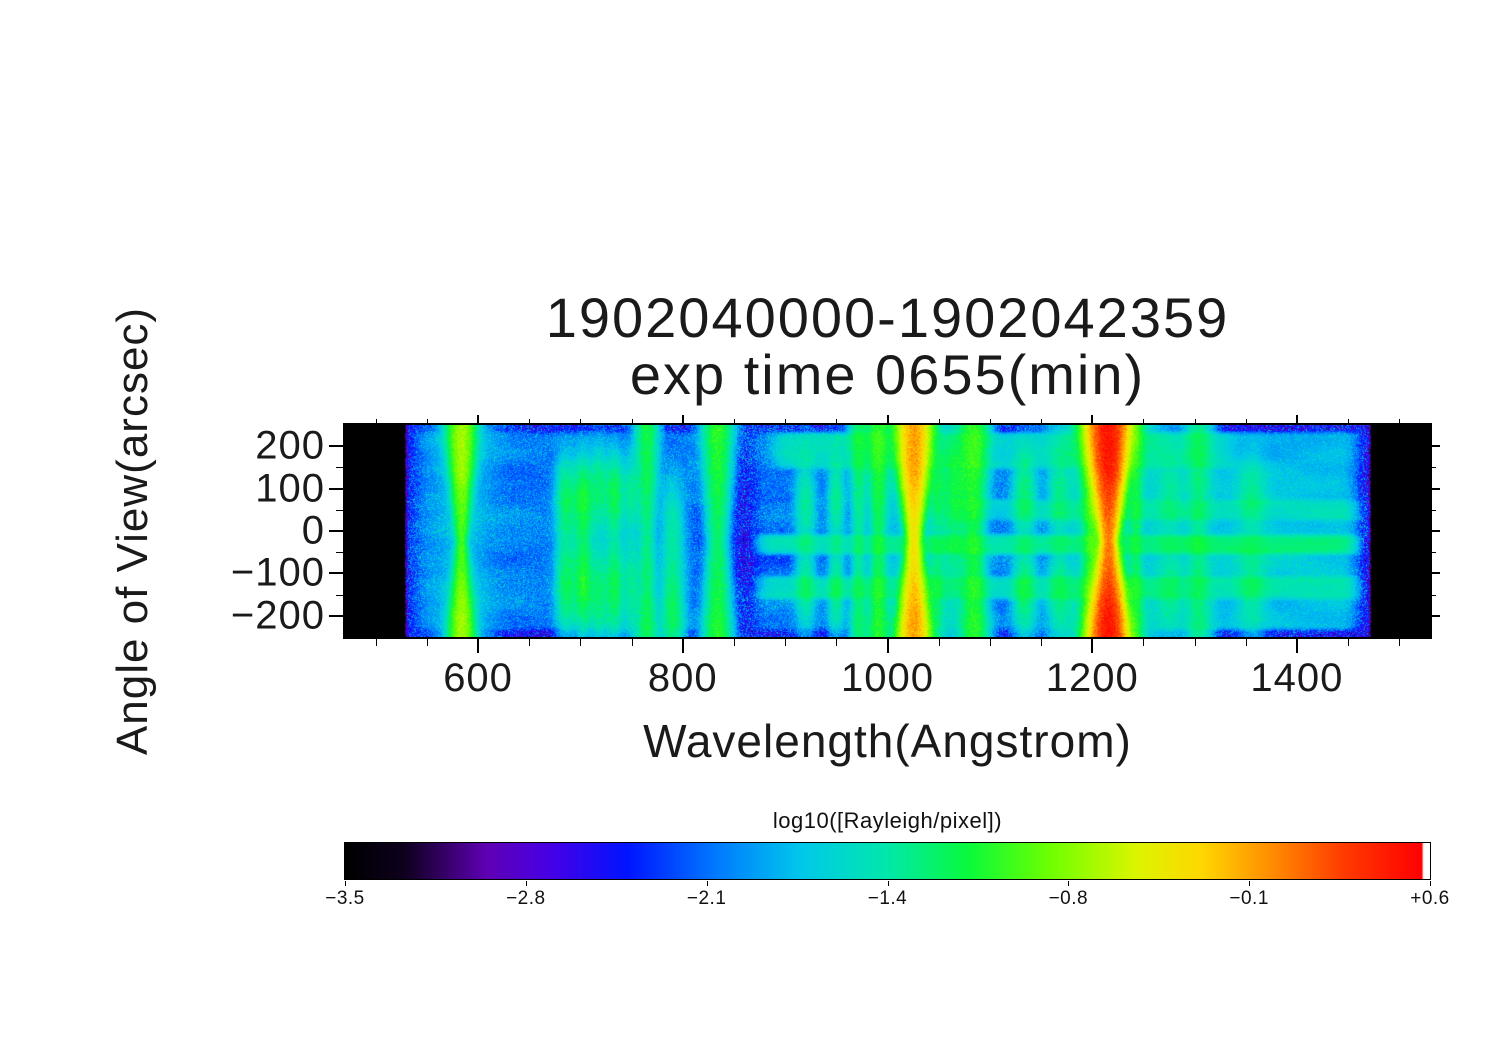 This screenshot has width=1497, height=1058. What do you see at coordinates (887, 317) in the screenshot?
I see `plot-title-line1: 1902040000-1902042359` at bounding box center [887, 317].